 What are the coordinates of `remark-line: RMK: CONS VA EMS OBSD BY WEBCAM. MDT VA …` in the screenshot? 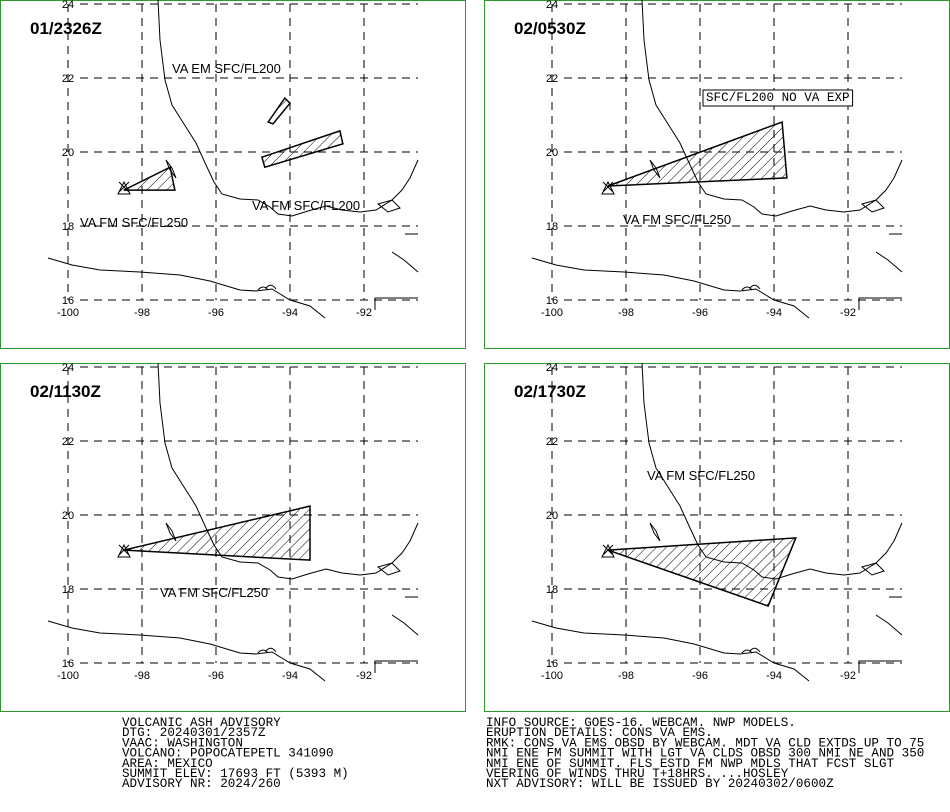 It's located at (705, 743).